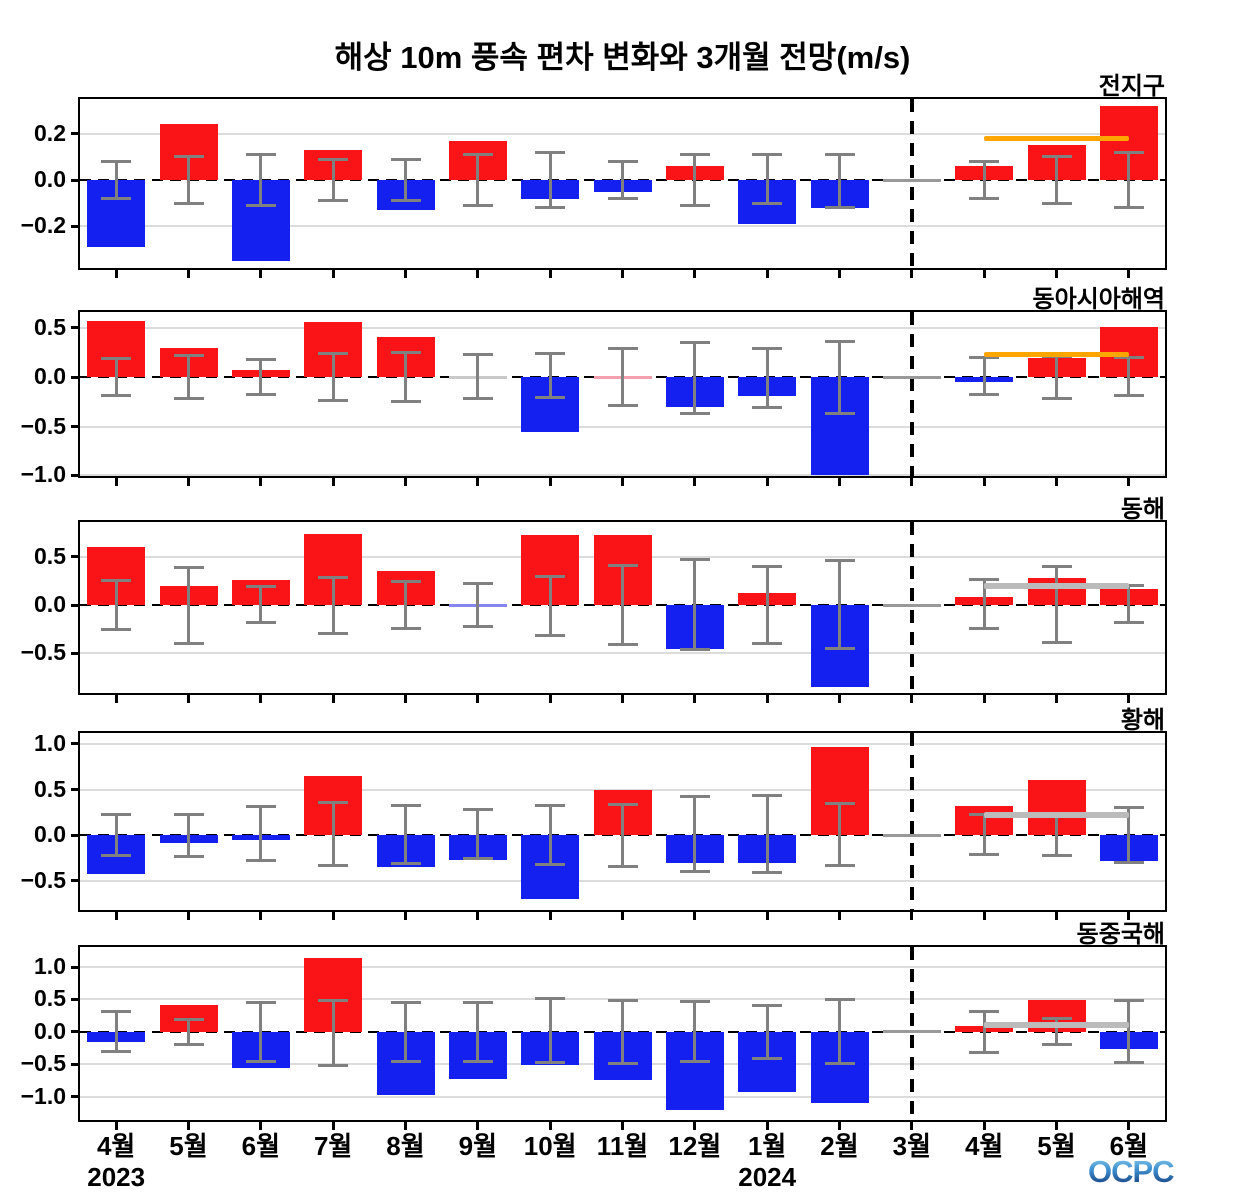 The height and width of the screenshot is (1200, 1250). I want to click on x-tick-label: 11월, so click(622, 1146).